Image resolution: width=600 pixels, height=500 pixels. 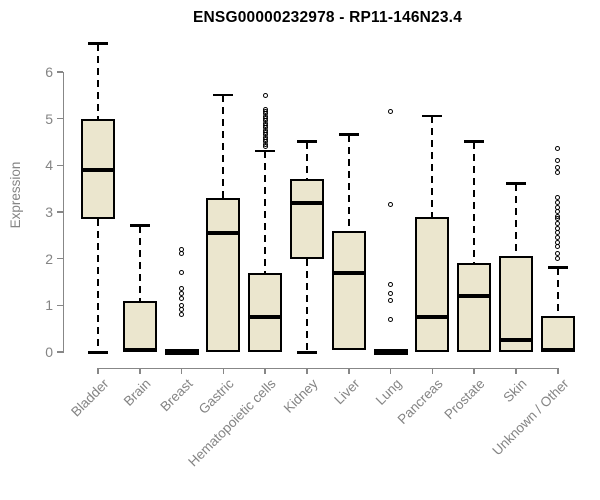 I want to click on x-axis-line, so click(x=328, y=368).